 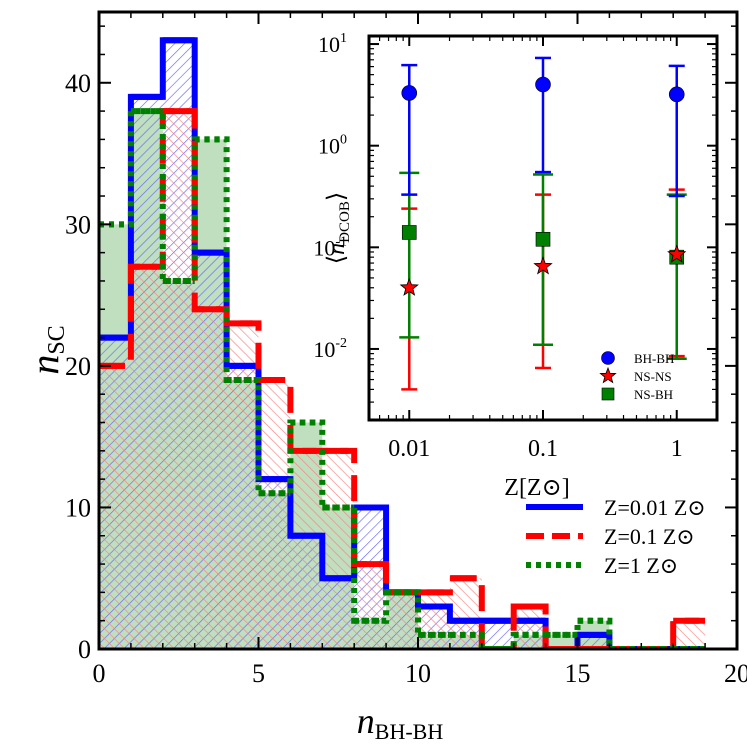 I want to click on inset-legend-marker-ns-ns, so click(x=608, y=375).